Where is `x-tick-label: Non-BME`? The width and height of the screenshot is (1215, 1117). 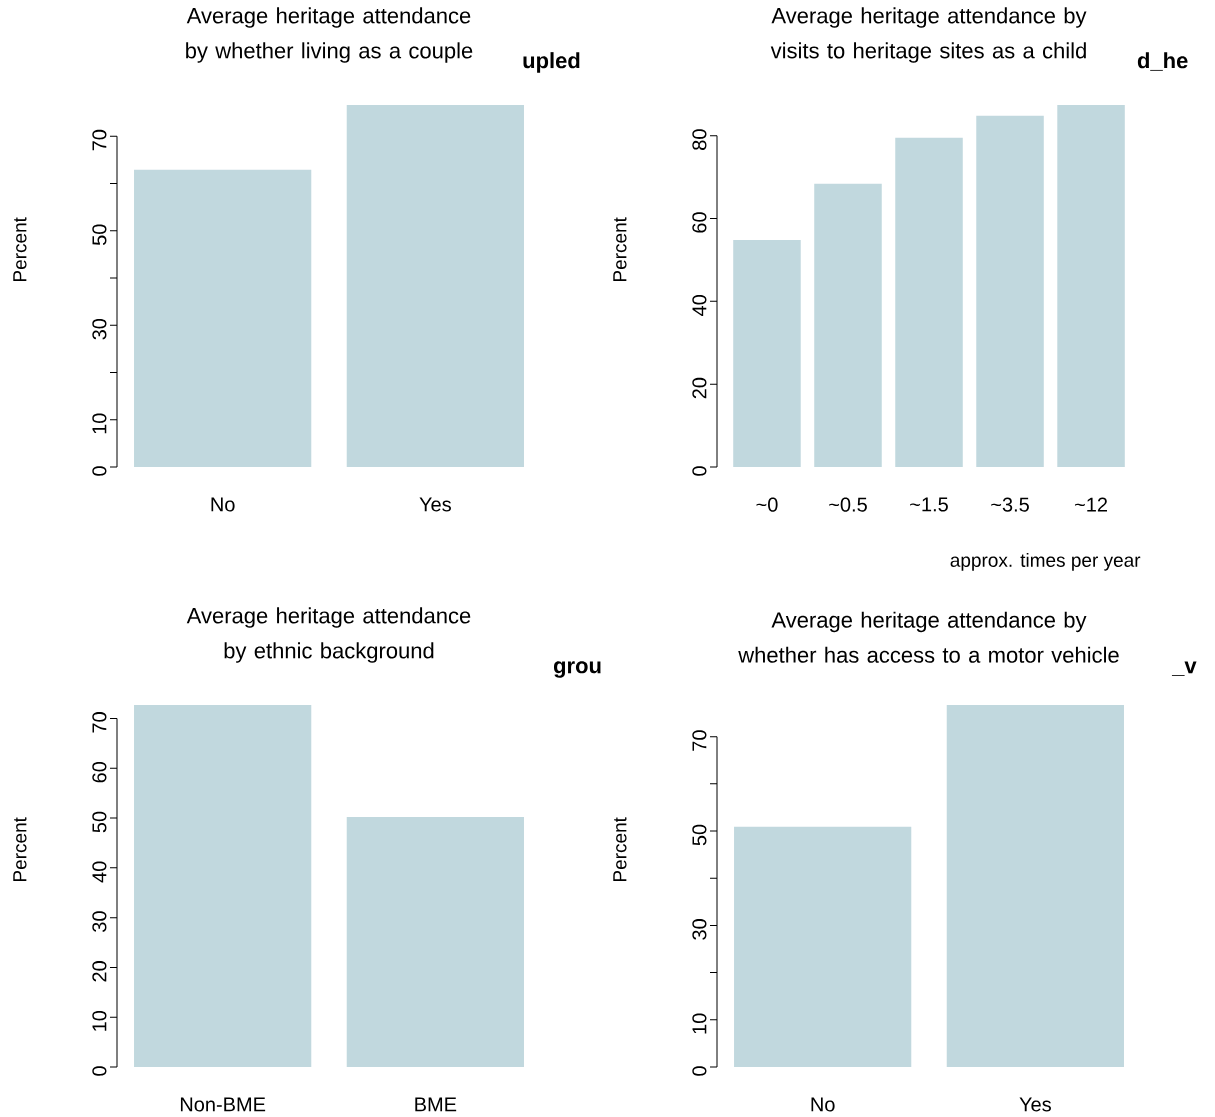 x-tick-label: Non-BME is located at coordinates (223, 1104).